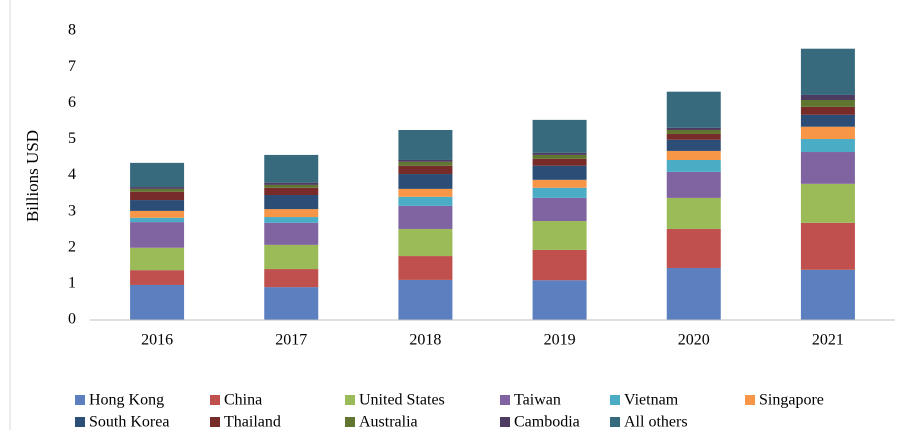  What do you see at coordinates (791, 400) in the screenshot?
I see `legend-label: Singapore` at bounding box center [791, 400].